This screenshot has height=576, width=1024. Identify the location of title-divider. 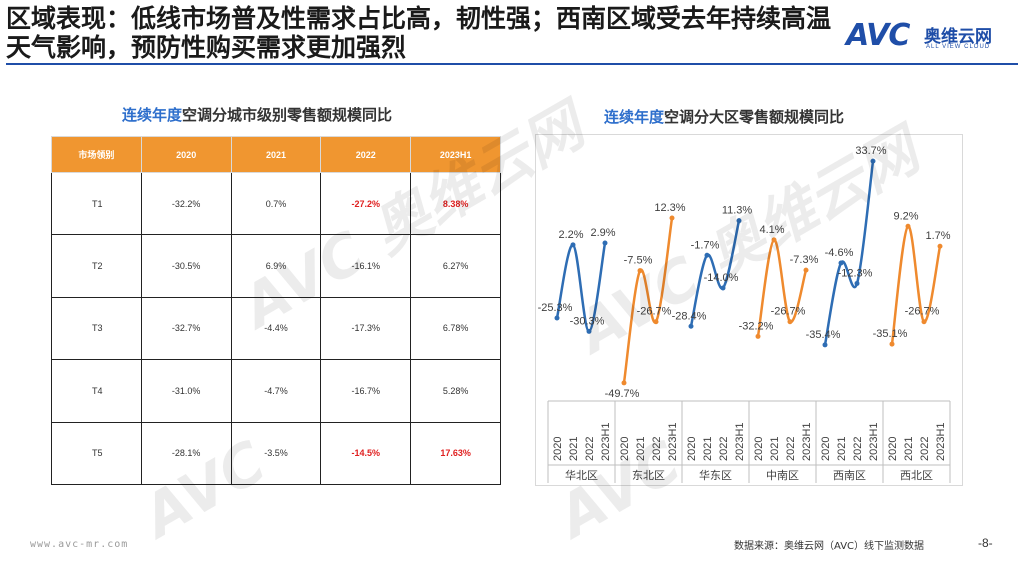
(512, 64).